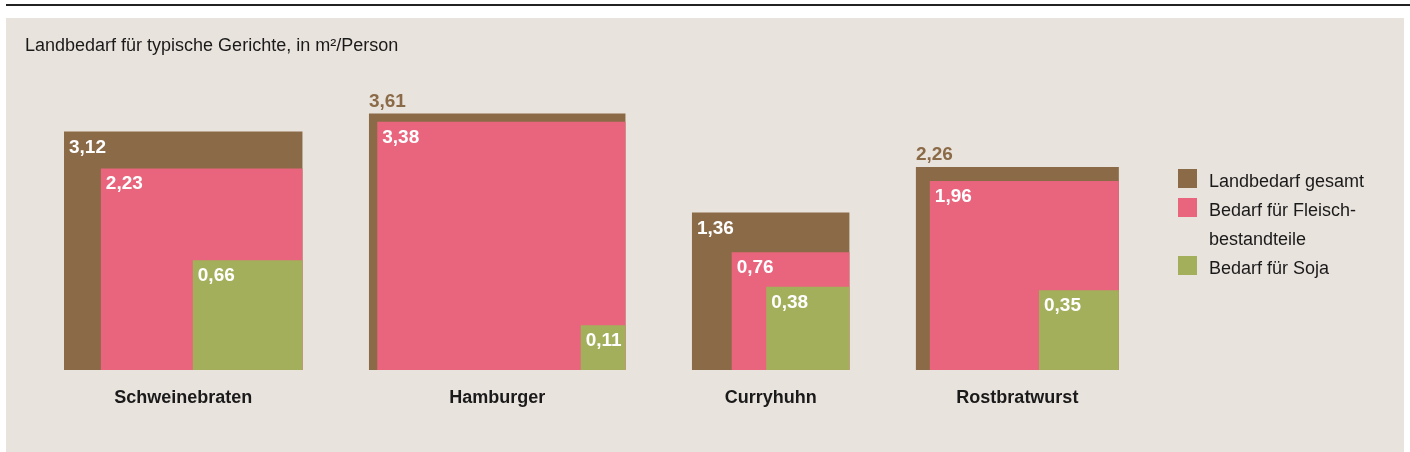 Image resolution: width=1410 pixels, height=452 pixels. Describe the element at coordinates (604, 340) in the screenshot. I see `data-label: 0,11` at that location.